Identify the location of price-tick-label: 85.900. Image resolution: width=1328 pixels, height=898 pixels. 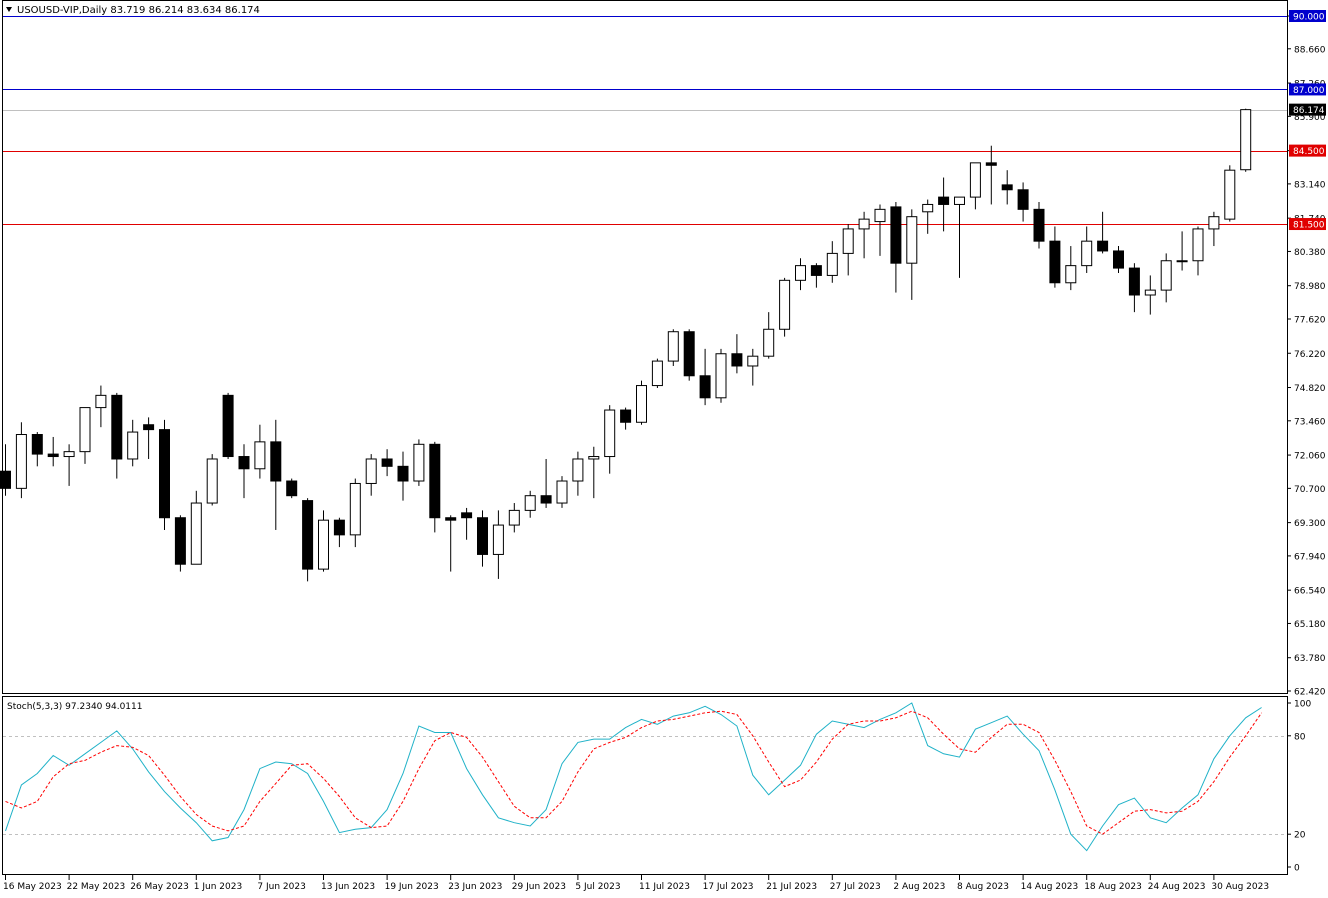
(1310, 118).